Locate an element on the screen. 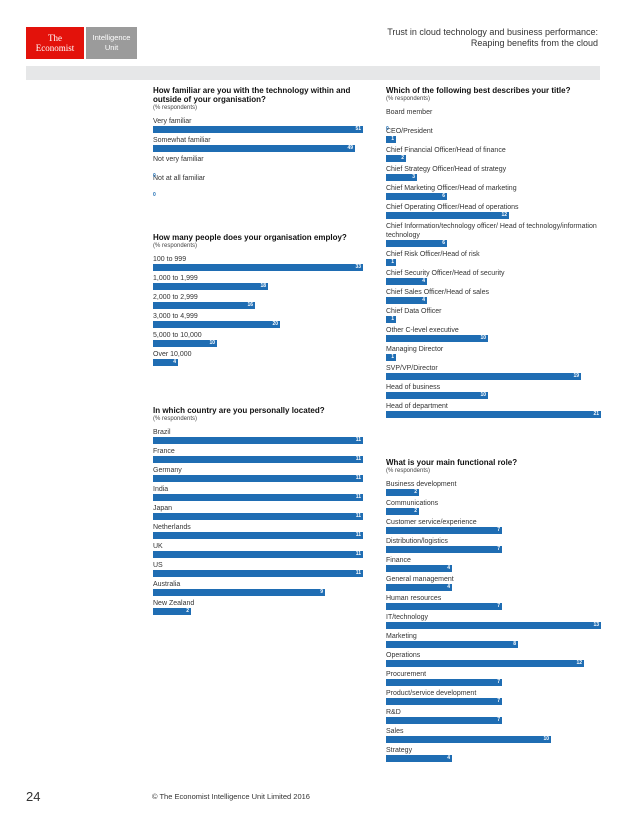 The height and width of the screenshot is (821, 638). bar-value: 1 is located at coordinates (392, 319).